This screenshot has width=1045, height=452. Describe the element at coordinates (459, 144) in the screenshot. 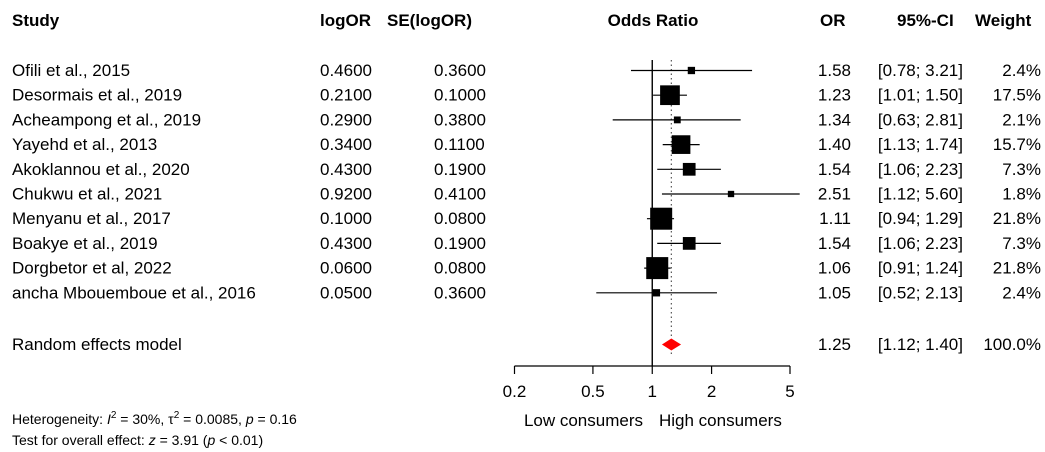

I see `study-se: 0.1100` at that location.